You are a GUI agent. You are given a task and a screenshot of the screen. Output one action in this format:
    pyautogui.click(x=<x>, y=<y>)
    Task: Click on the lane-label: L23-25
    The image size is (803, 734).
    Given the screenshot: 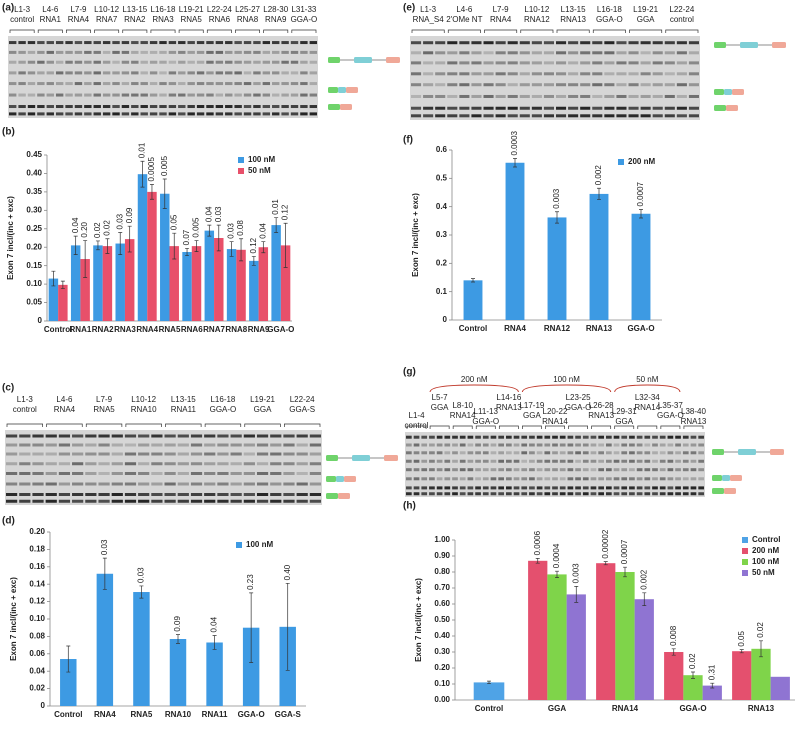 What is the action you would take?
    pyautogui.click(x=578, y=397)
    